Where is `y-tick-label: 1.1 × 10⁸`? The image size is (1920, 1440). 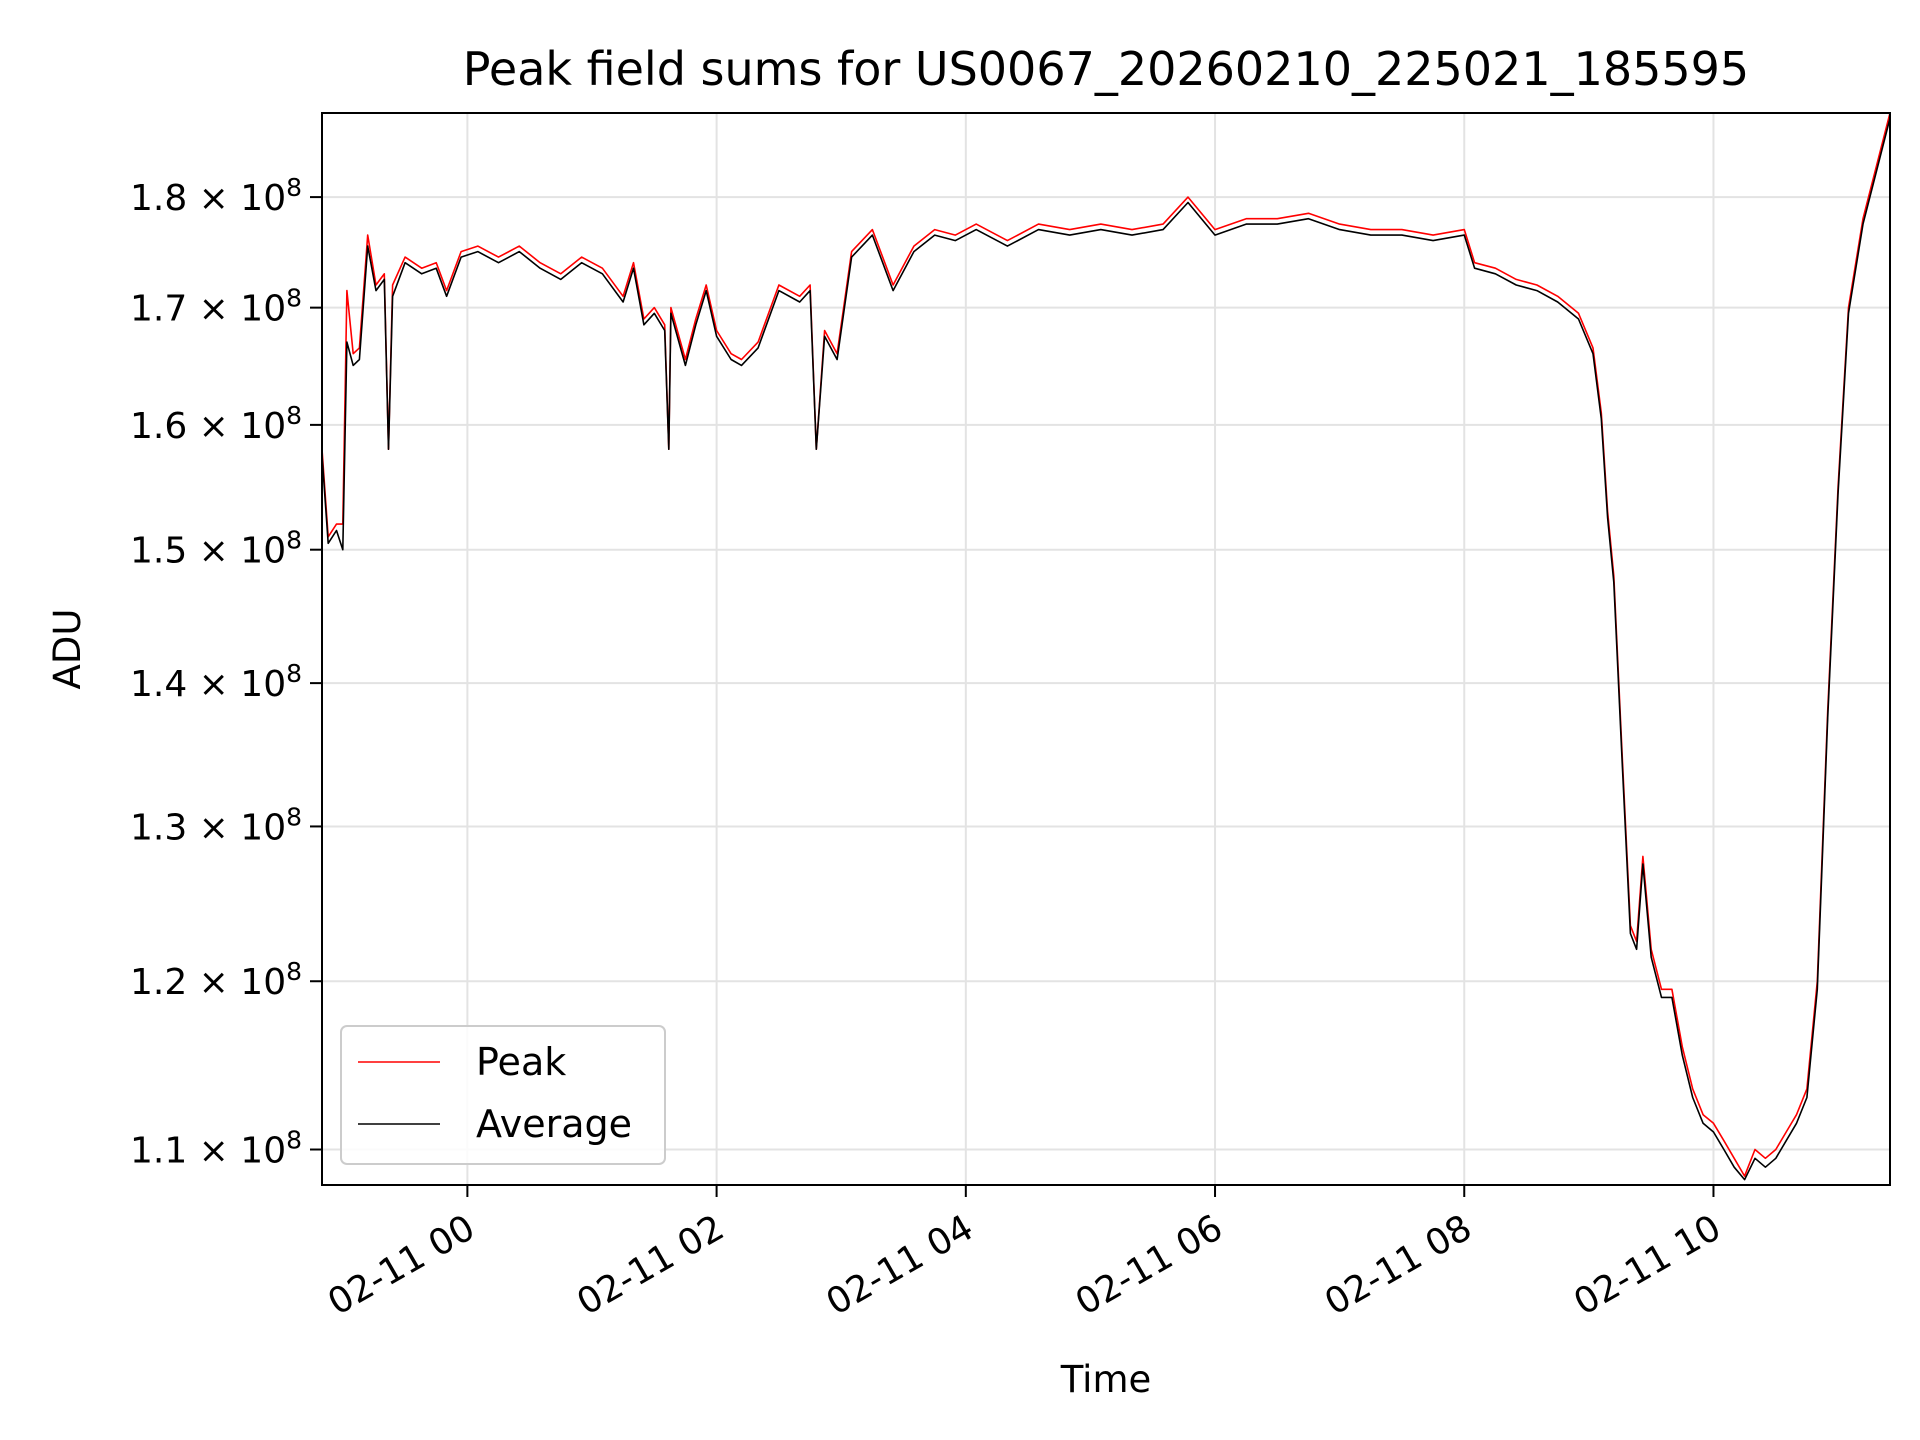
y-tick-label: 1.1 × 10⁸ is located at coordinates (216, 1149).